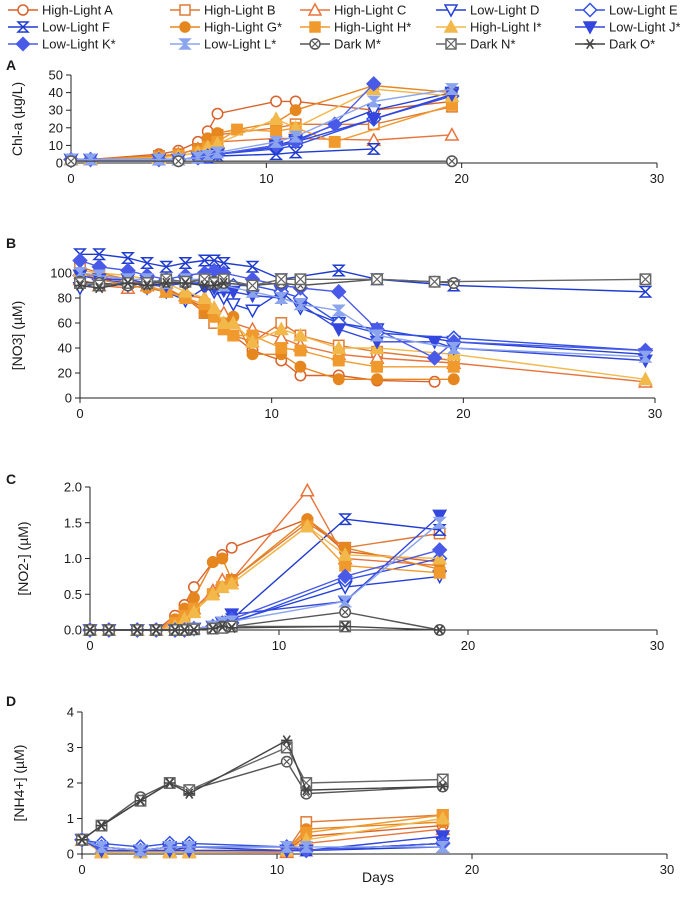 This screenshot has width=680, height=919. Describe the element at coordinates (261, 124) in the screenshot. I see `series-a-l` at that location.